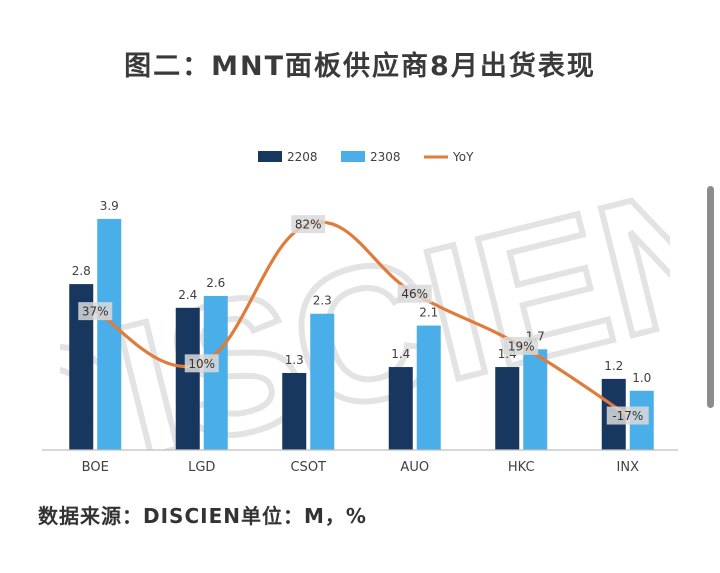 The width and height of the screenshot is (720, 573). I want to click on legend-label: 2308, so click(385, 157).